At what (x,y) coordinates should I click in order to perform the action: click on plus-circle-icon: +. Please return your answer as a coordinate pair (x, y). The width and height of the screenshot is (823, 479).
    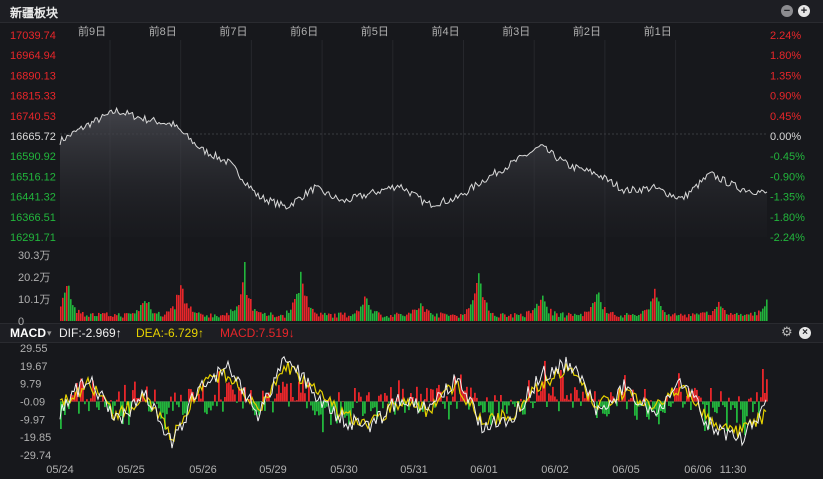
    Looking at the image, I should click on (804, 11).